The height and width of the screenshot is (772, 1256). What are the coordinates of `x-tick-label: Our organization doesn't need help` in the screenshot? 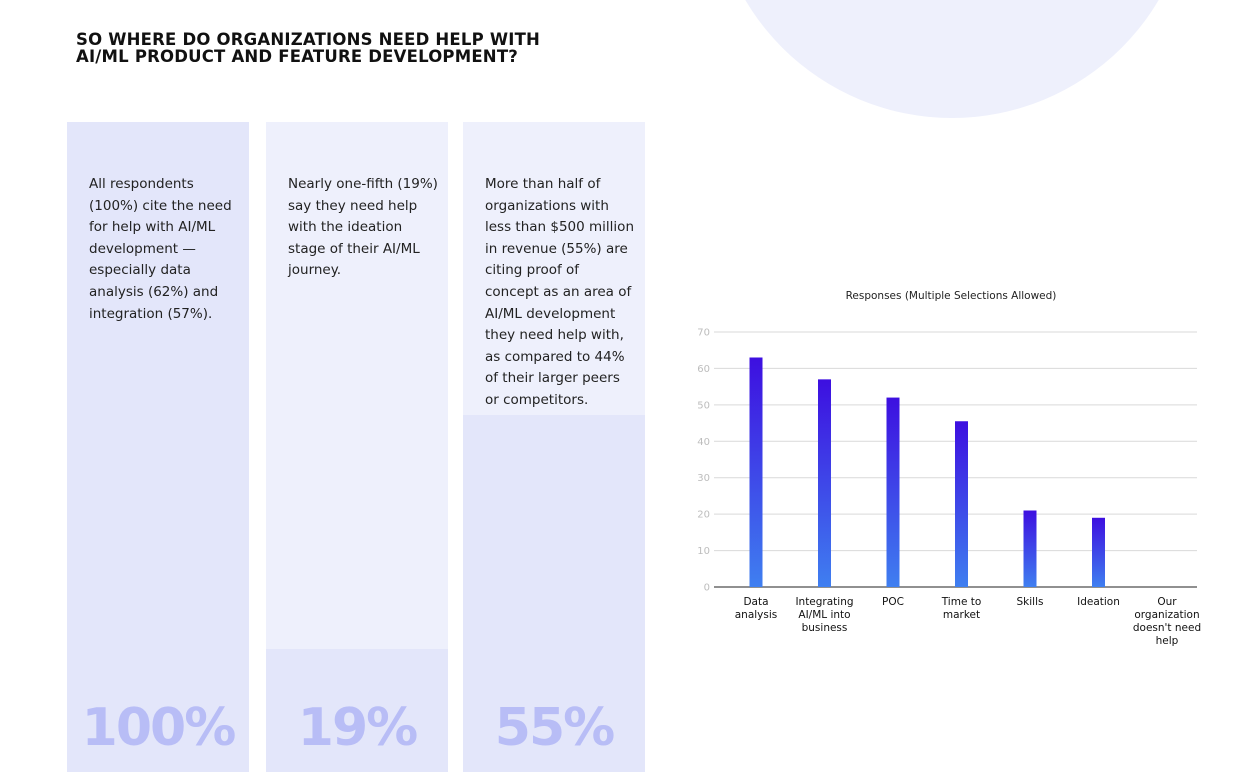 It's located at (1167, 621).